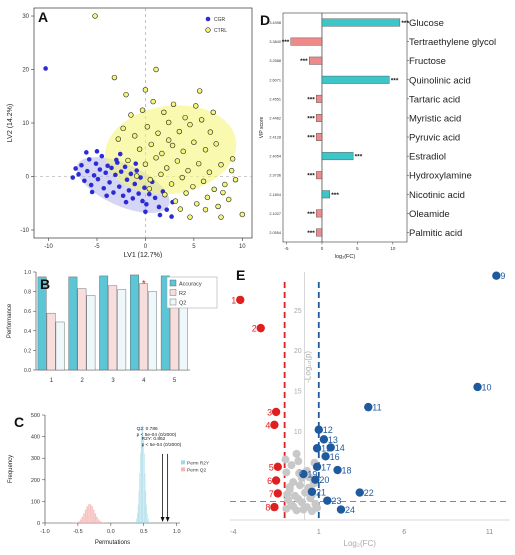  What do you see at coordinates (144, 532) in the screenshot?
I see `x-tick-label: 0.5` at bounding box center [144, 532].